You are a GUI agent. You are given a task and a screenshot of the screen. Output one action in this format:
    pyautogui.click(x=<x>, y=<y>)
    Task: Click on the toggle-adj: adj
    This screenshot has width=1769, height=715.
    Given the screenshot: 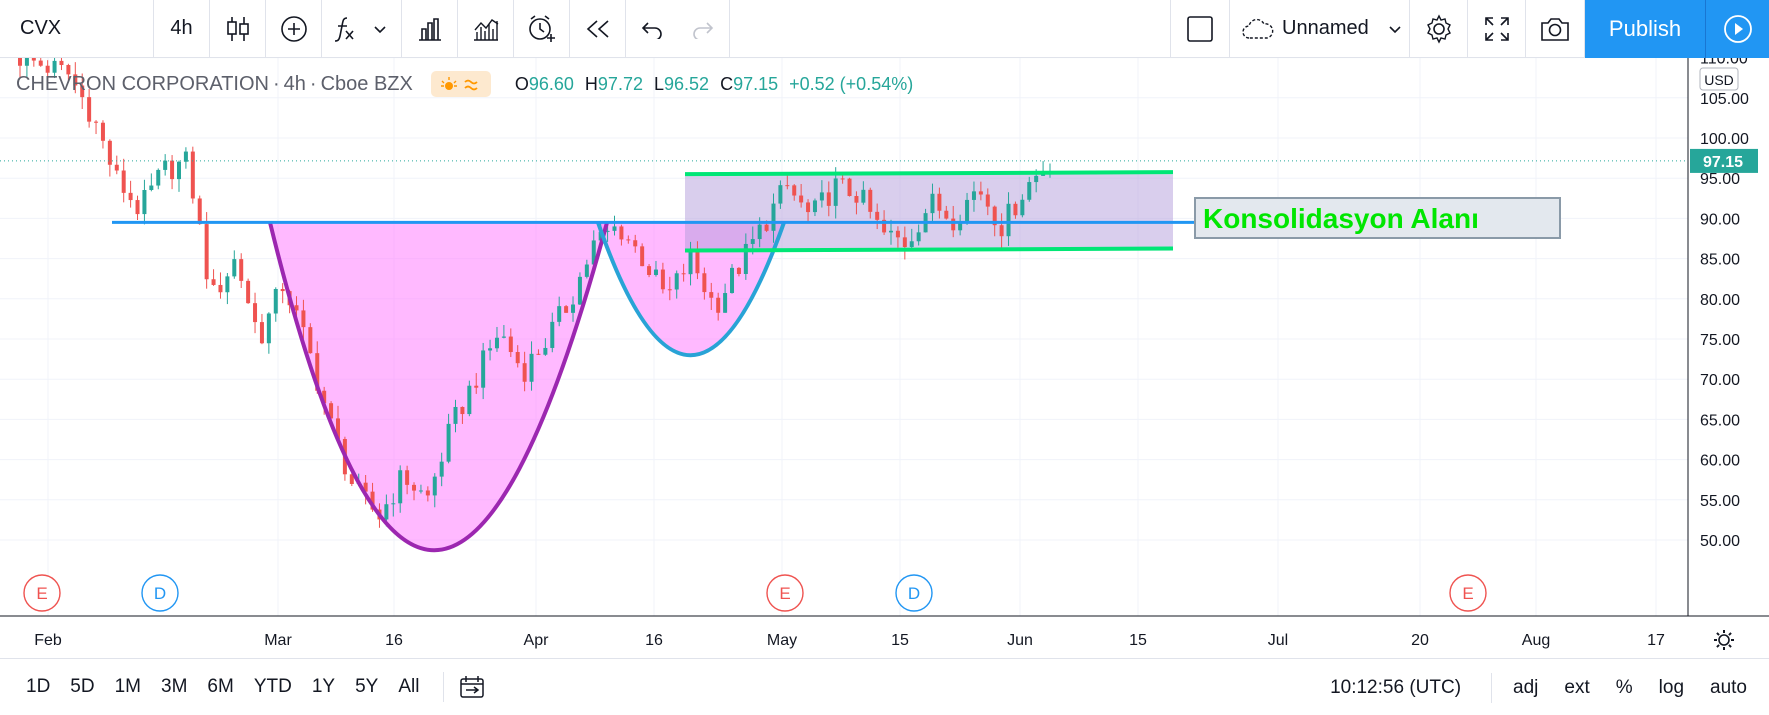 What is the action you would take?
    pyautogui.click(x=1526, y=687)
    